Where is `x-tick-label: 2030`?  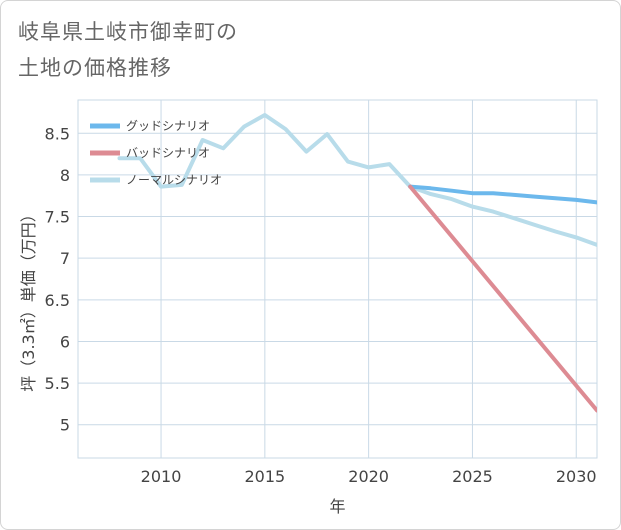
x-tick-label: 2030 is located at coordinates (576, 476).